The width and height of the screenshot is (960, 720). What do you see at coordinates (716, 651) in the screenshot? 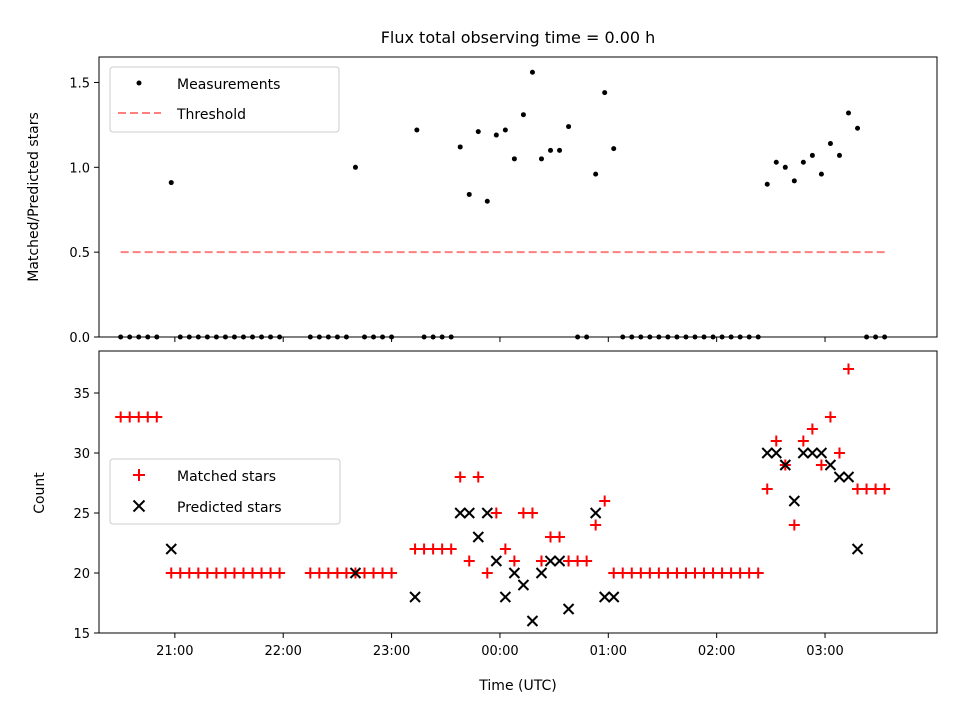
I see `x-tick-label: 02:00` at bounding box center [716, 651].